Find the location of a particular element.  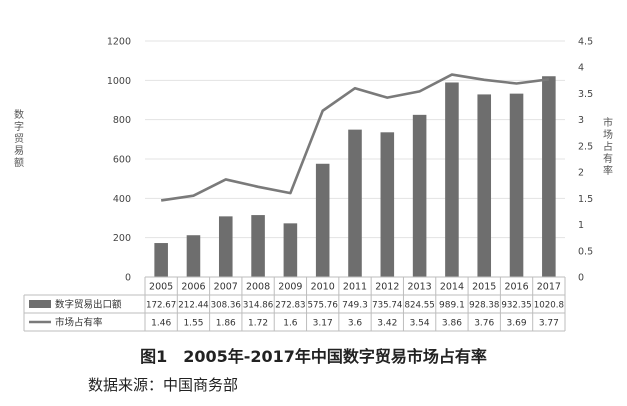

data-label: 989.1 is located at coordinates (452, 306).